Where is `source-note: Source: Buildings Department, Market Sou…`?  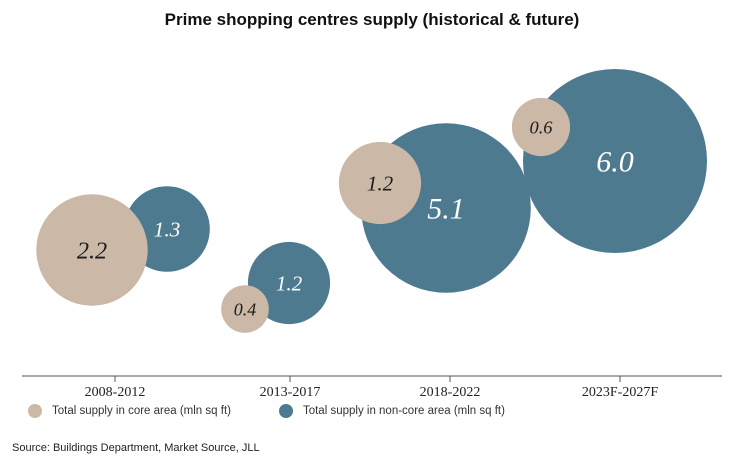 source-note: Source: Buildings Department, Market Sou… is located at coordinates (136, 448).